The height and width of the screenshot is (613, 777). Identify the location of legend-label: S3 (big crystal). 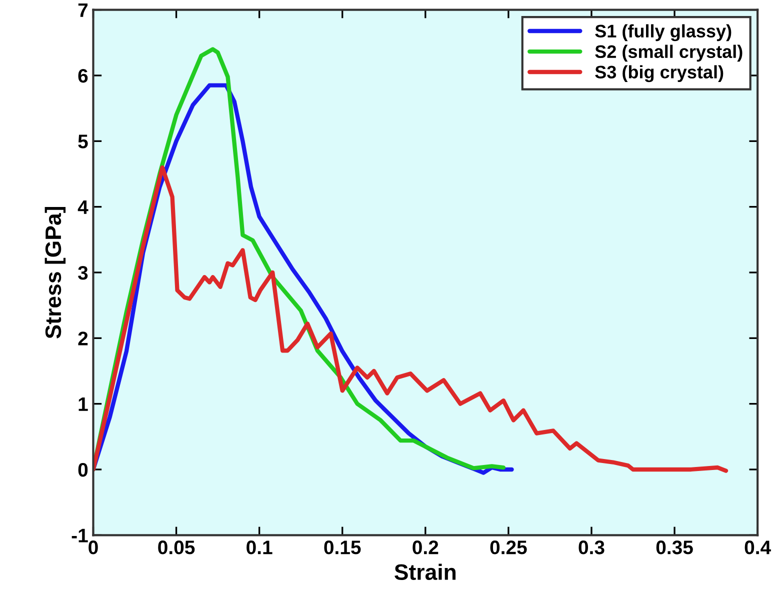
(659, 73).